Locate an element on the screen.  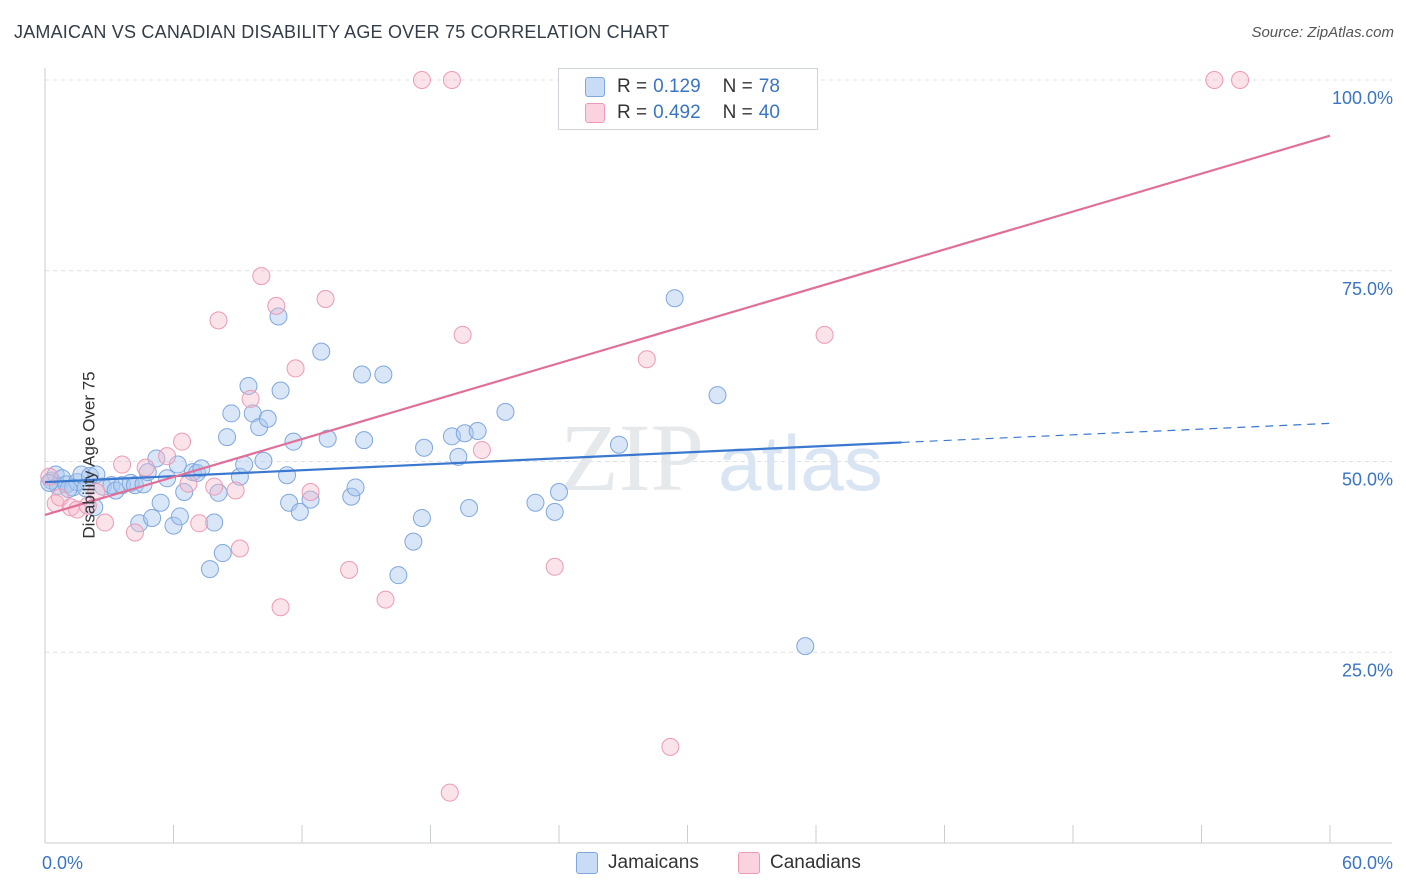
series-legend: Jamaicans Canadians is located at coordinates (703, 865).